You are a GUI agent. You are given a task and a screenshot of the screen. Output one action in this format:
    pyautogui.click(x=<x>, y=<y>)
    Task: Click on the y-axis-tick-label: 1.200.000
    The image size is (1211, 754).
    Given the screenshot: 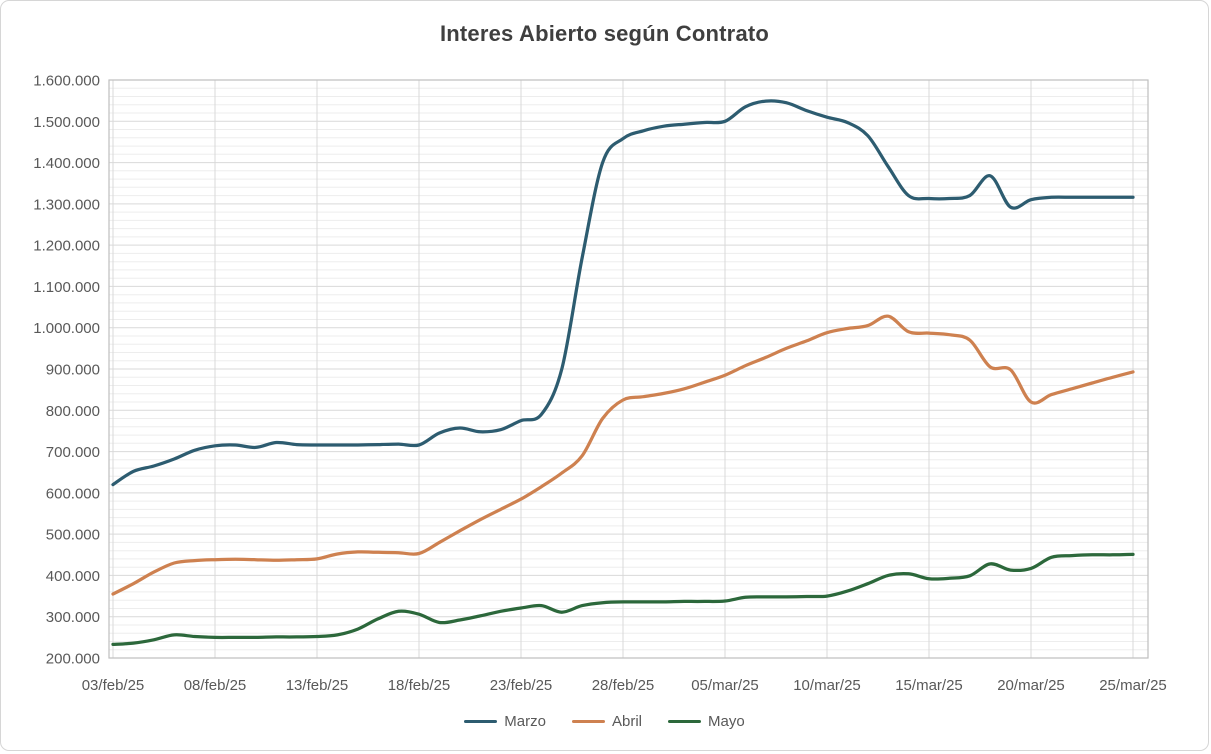 What is the action you would take?
    pyautogui.click(x=66, y=246)
    